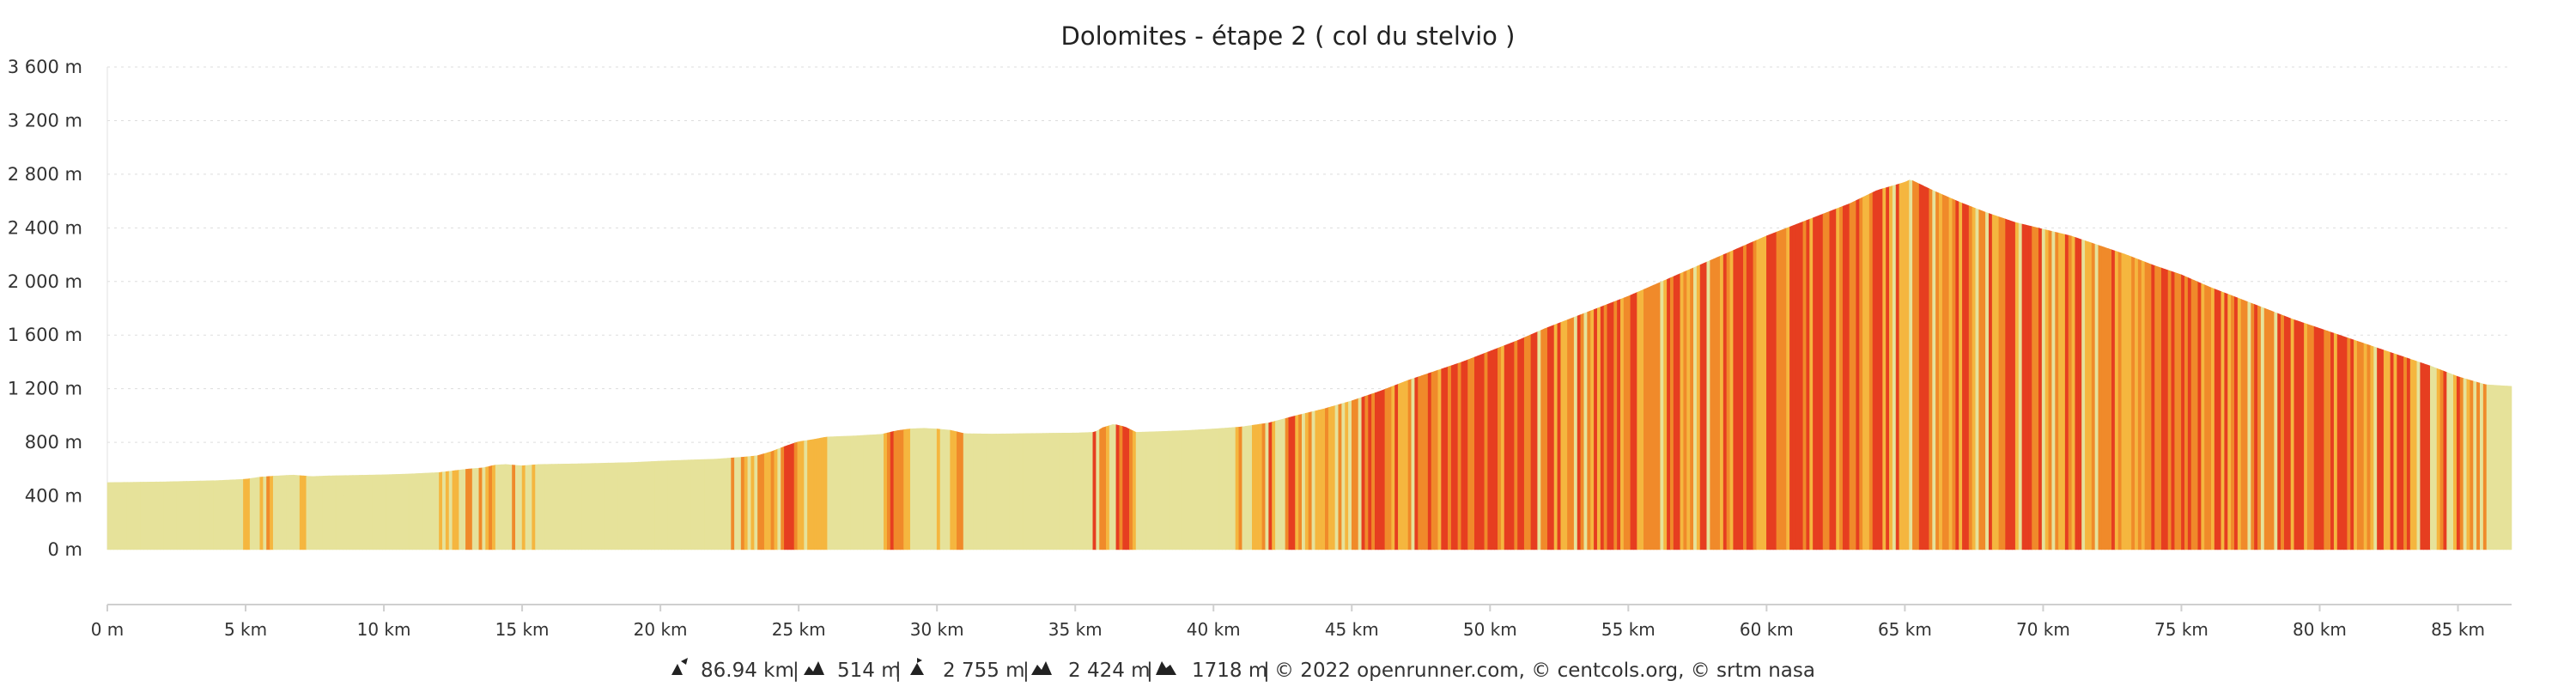  I want to click on x-tick-label: 20 km, so click(661, 629).